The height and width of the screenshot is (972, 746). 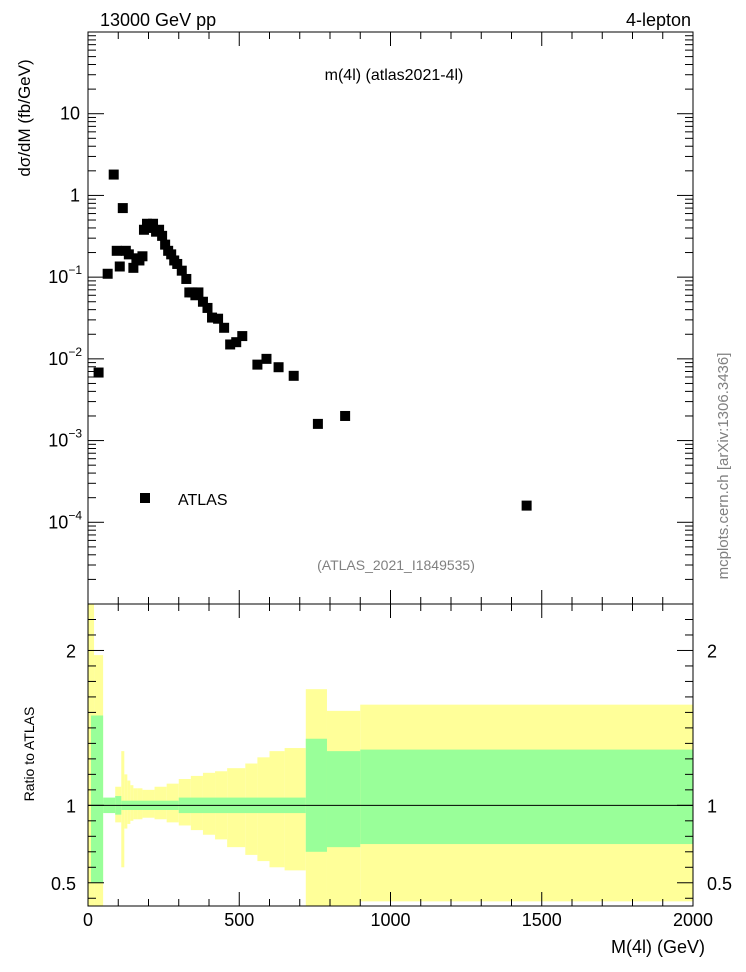 I want to click on x-axis-label: M(4l) (GeV), so click(x=658, y=947).